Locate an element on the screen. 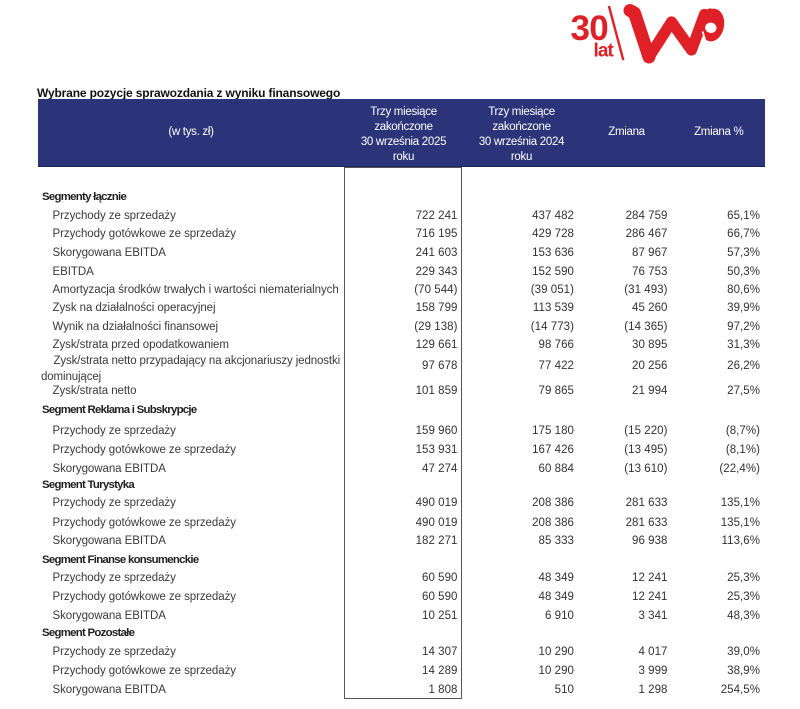 This screenshot has width=800, height=709. svg-text: lat is located at coordinates (604, 51).